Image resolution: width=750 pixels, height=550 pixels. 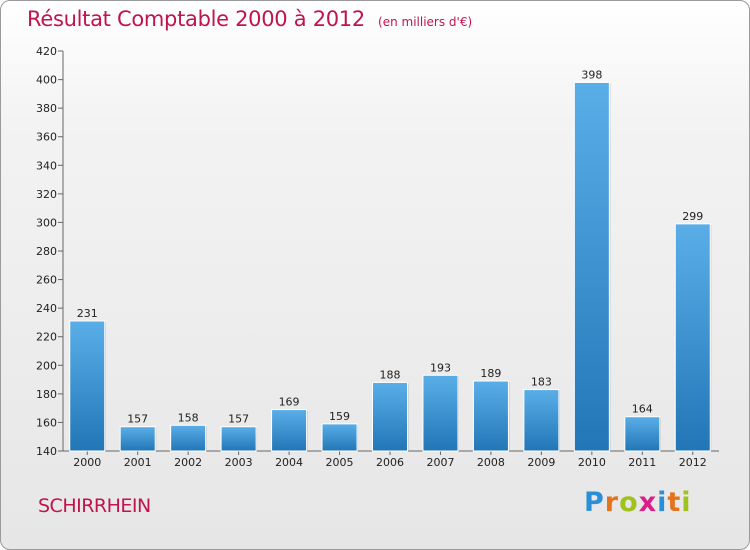 I want to click on value-label: 169, so click(x=289, y=402).